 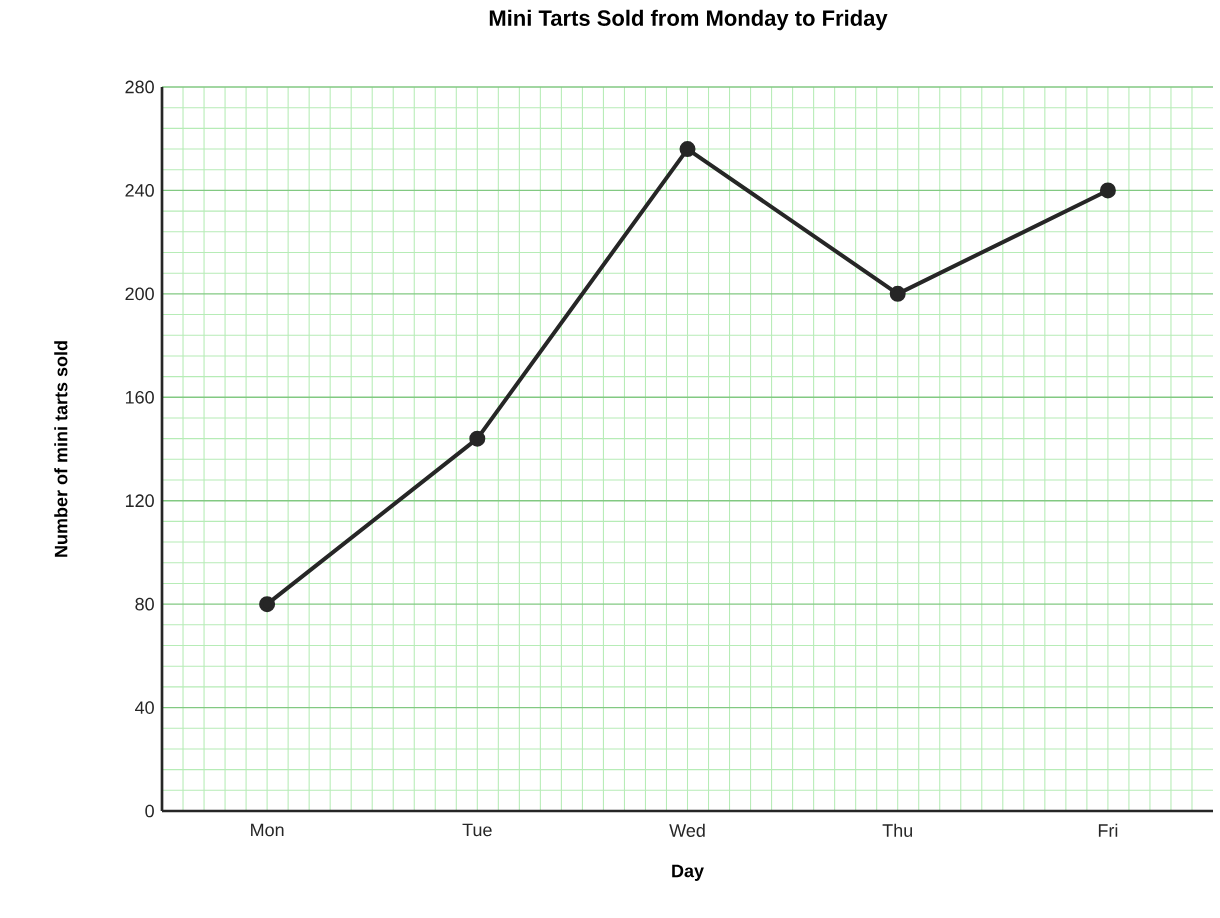 What do you see at coordinates (1108, 830) in the screenshot?
I see `x-tick-label: Fri` at bounding box center [1108, 830].